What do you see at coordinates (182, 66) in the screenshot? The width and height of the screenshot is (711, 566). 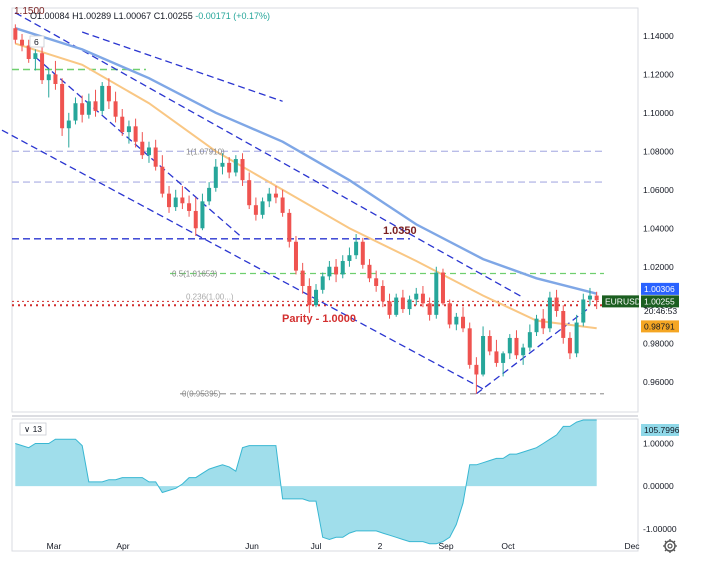 I see `channel-top-line` at bounding box center [182, 66].